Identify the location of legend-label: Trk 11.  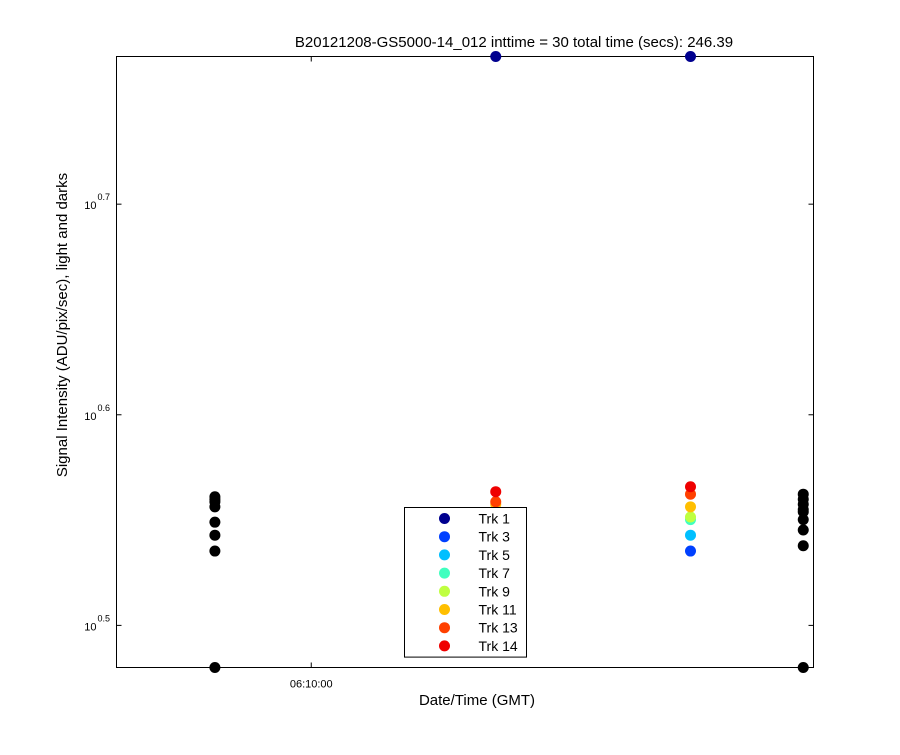
(498, 610).